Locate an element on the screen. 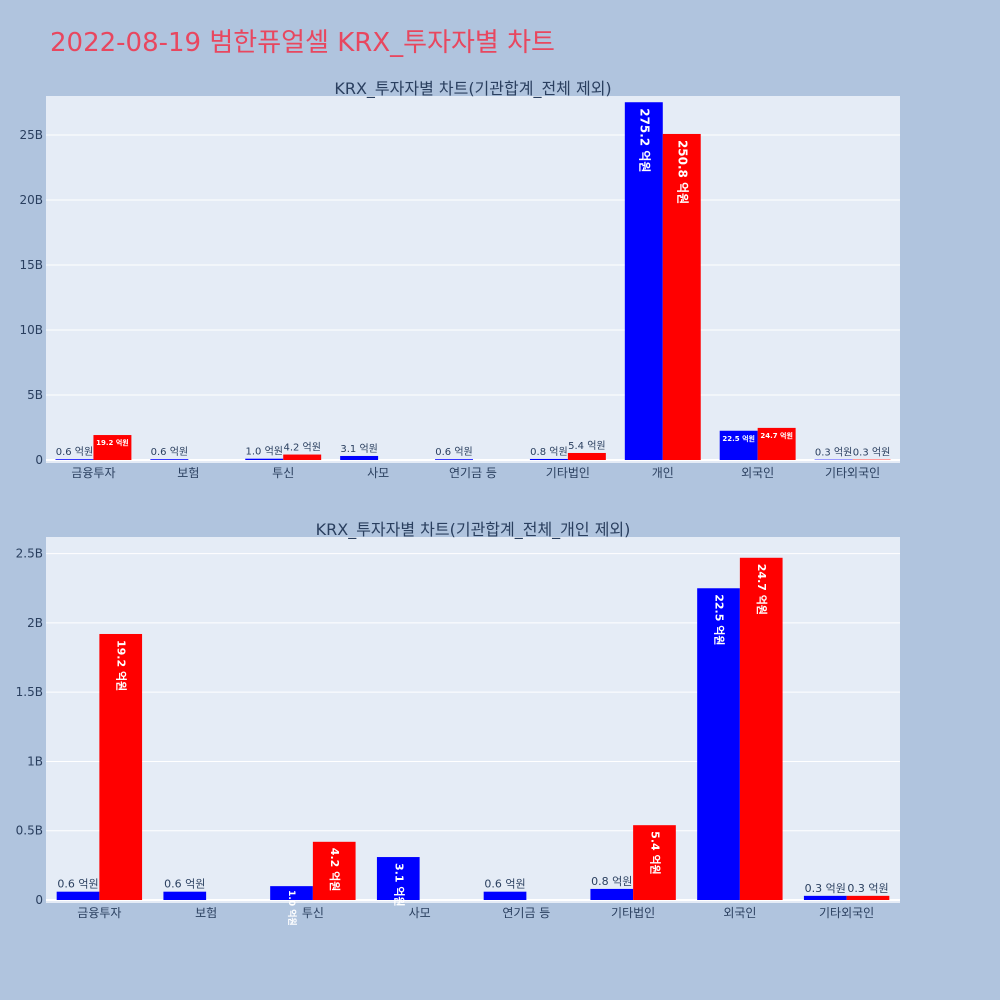  y-tick-label: 10B is located at coordinates (31, 330).